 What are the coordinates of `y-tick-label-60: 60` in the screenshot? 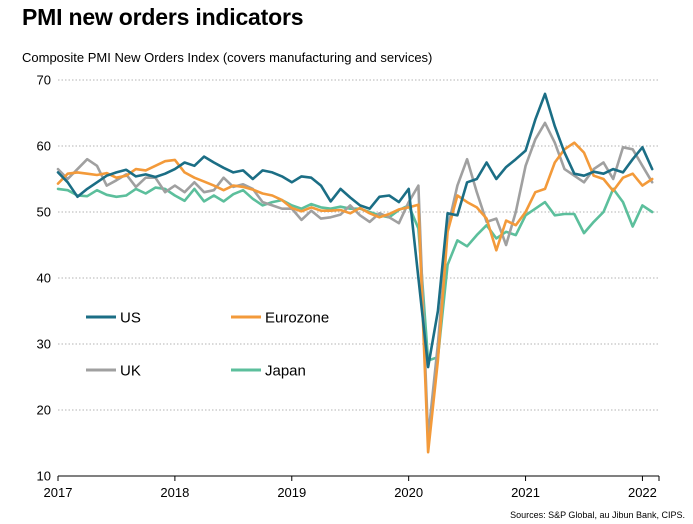 It's located at (44, 146).